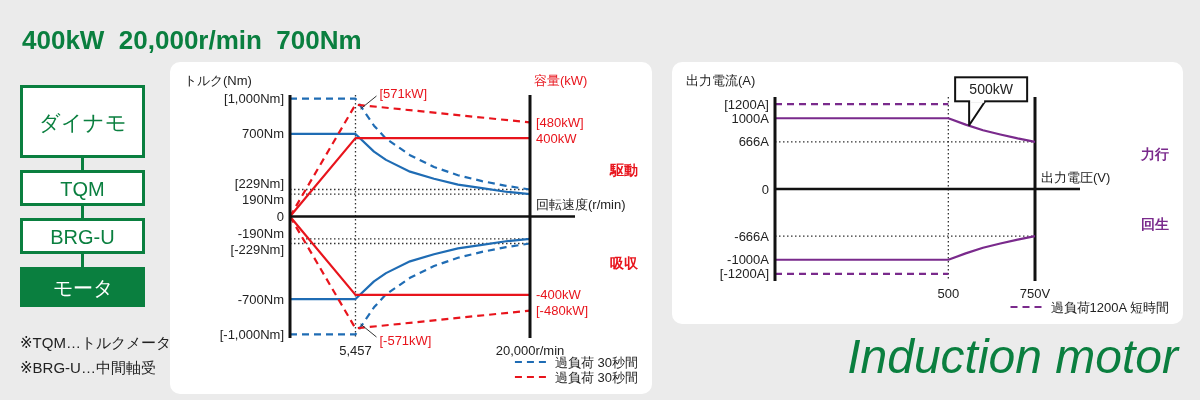 Image resolution: width=1200 pixels, height=400 pixels. What do you see at coordinates (254, 99) in the screenshot?
I see `y-tick-label: [1,000Nm]` at bounding box center [254, 99].